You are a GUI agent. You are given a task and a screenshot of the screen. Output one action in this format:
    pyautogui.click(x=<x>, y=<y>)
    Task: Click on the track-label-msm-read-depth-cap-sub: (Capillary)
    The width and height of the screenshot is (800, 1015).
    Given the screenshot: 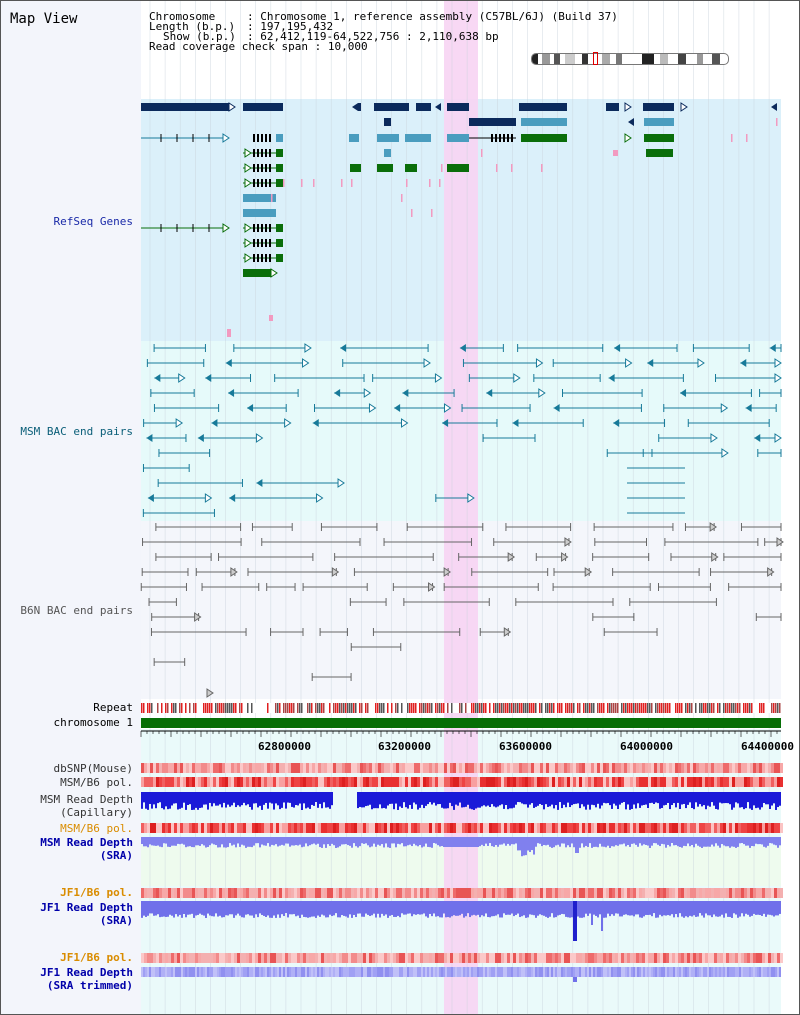 What is the action you would take?
    pyautogui.click(x=96, y=812)
    